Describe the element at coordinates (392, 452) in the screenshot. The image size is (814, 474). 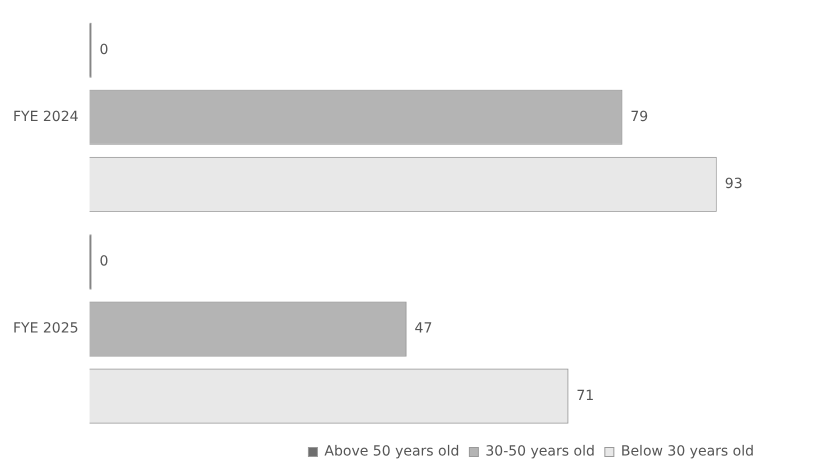
I see `legend-label: Above 50 years old` at that location.